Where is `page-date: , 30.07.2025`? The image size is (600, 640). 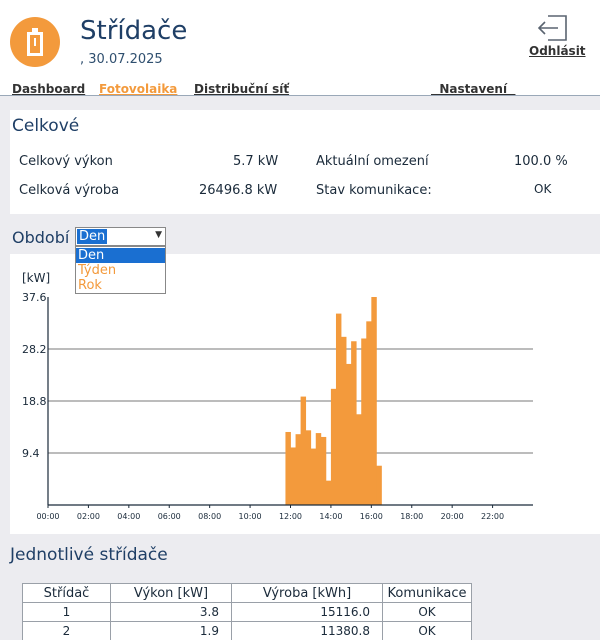 page-date: , 30.07.2025 is located at coordinates (121, 59).